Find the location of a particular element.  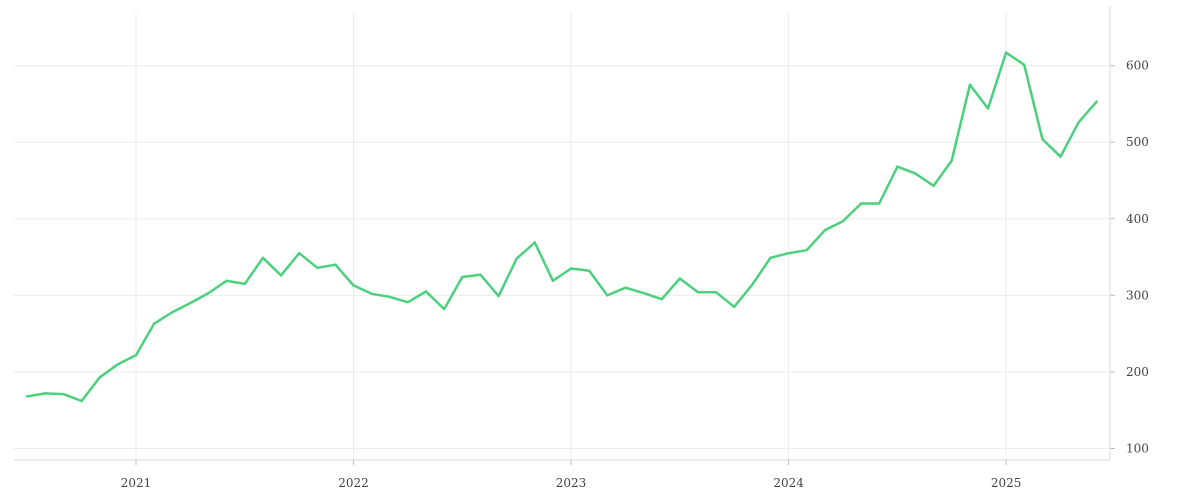

x-tick-label: 2022 is located at coordinates (353, 483).